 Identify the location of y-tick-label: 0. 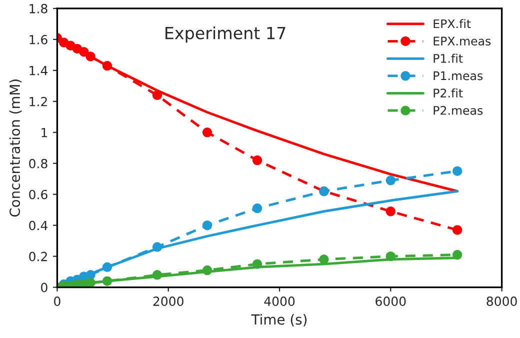
(44, 287).